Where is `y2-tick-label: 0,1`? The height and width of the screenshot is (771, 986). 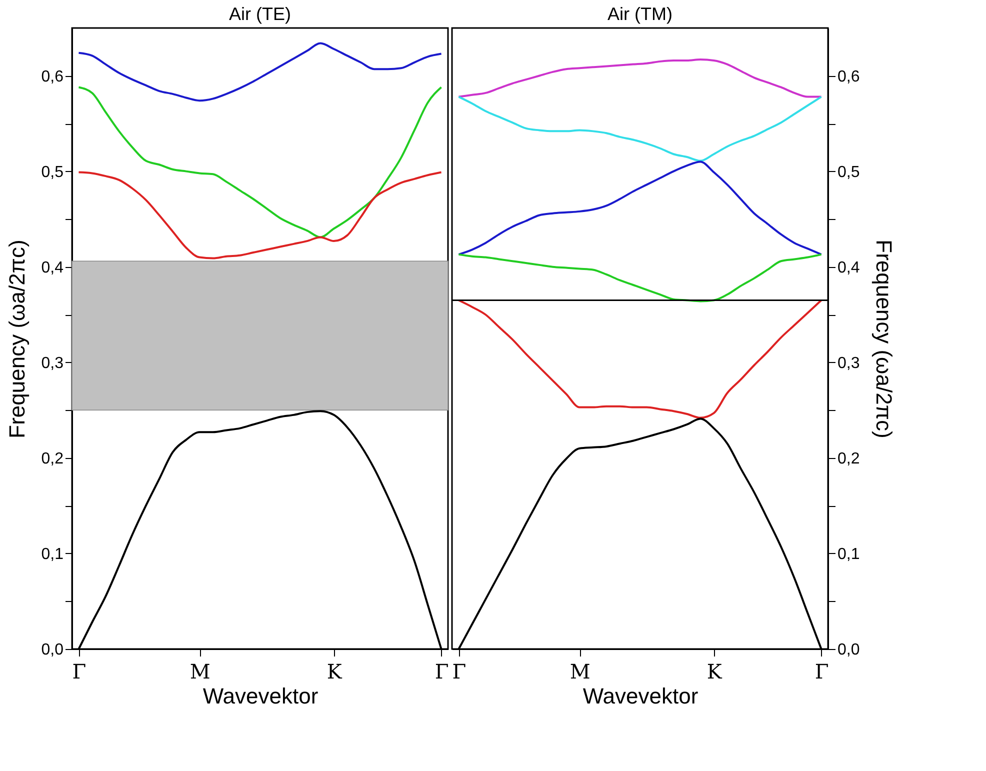
y2-tick-label: 0,1 is located at coordinates (849, 554).